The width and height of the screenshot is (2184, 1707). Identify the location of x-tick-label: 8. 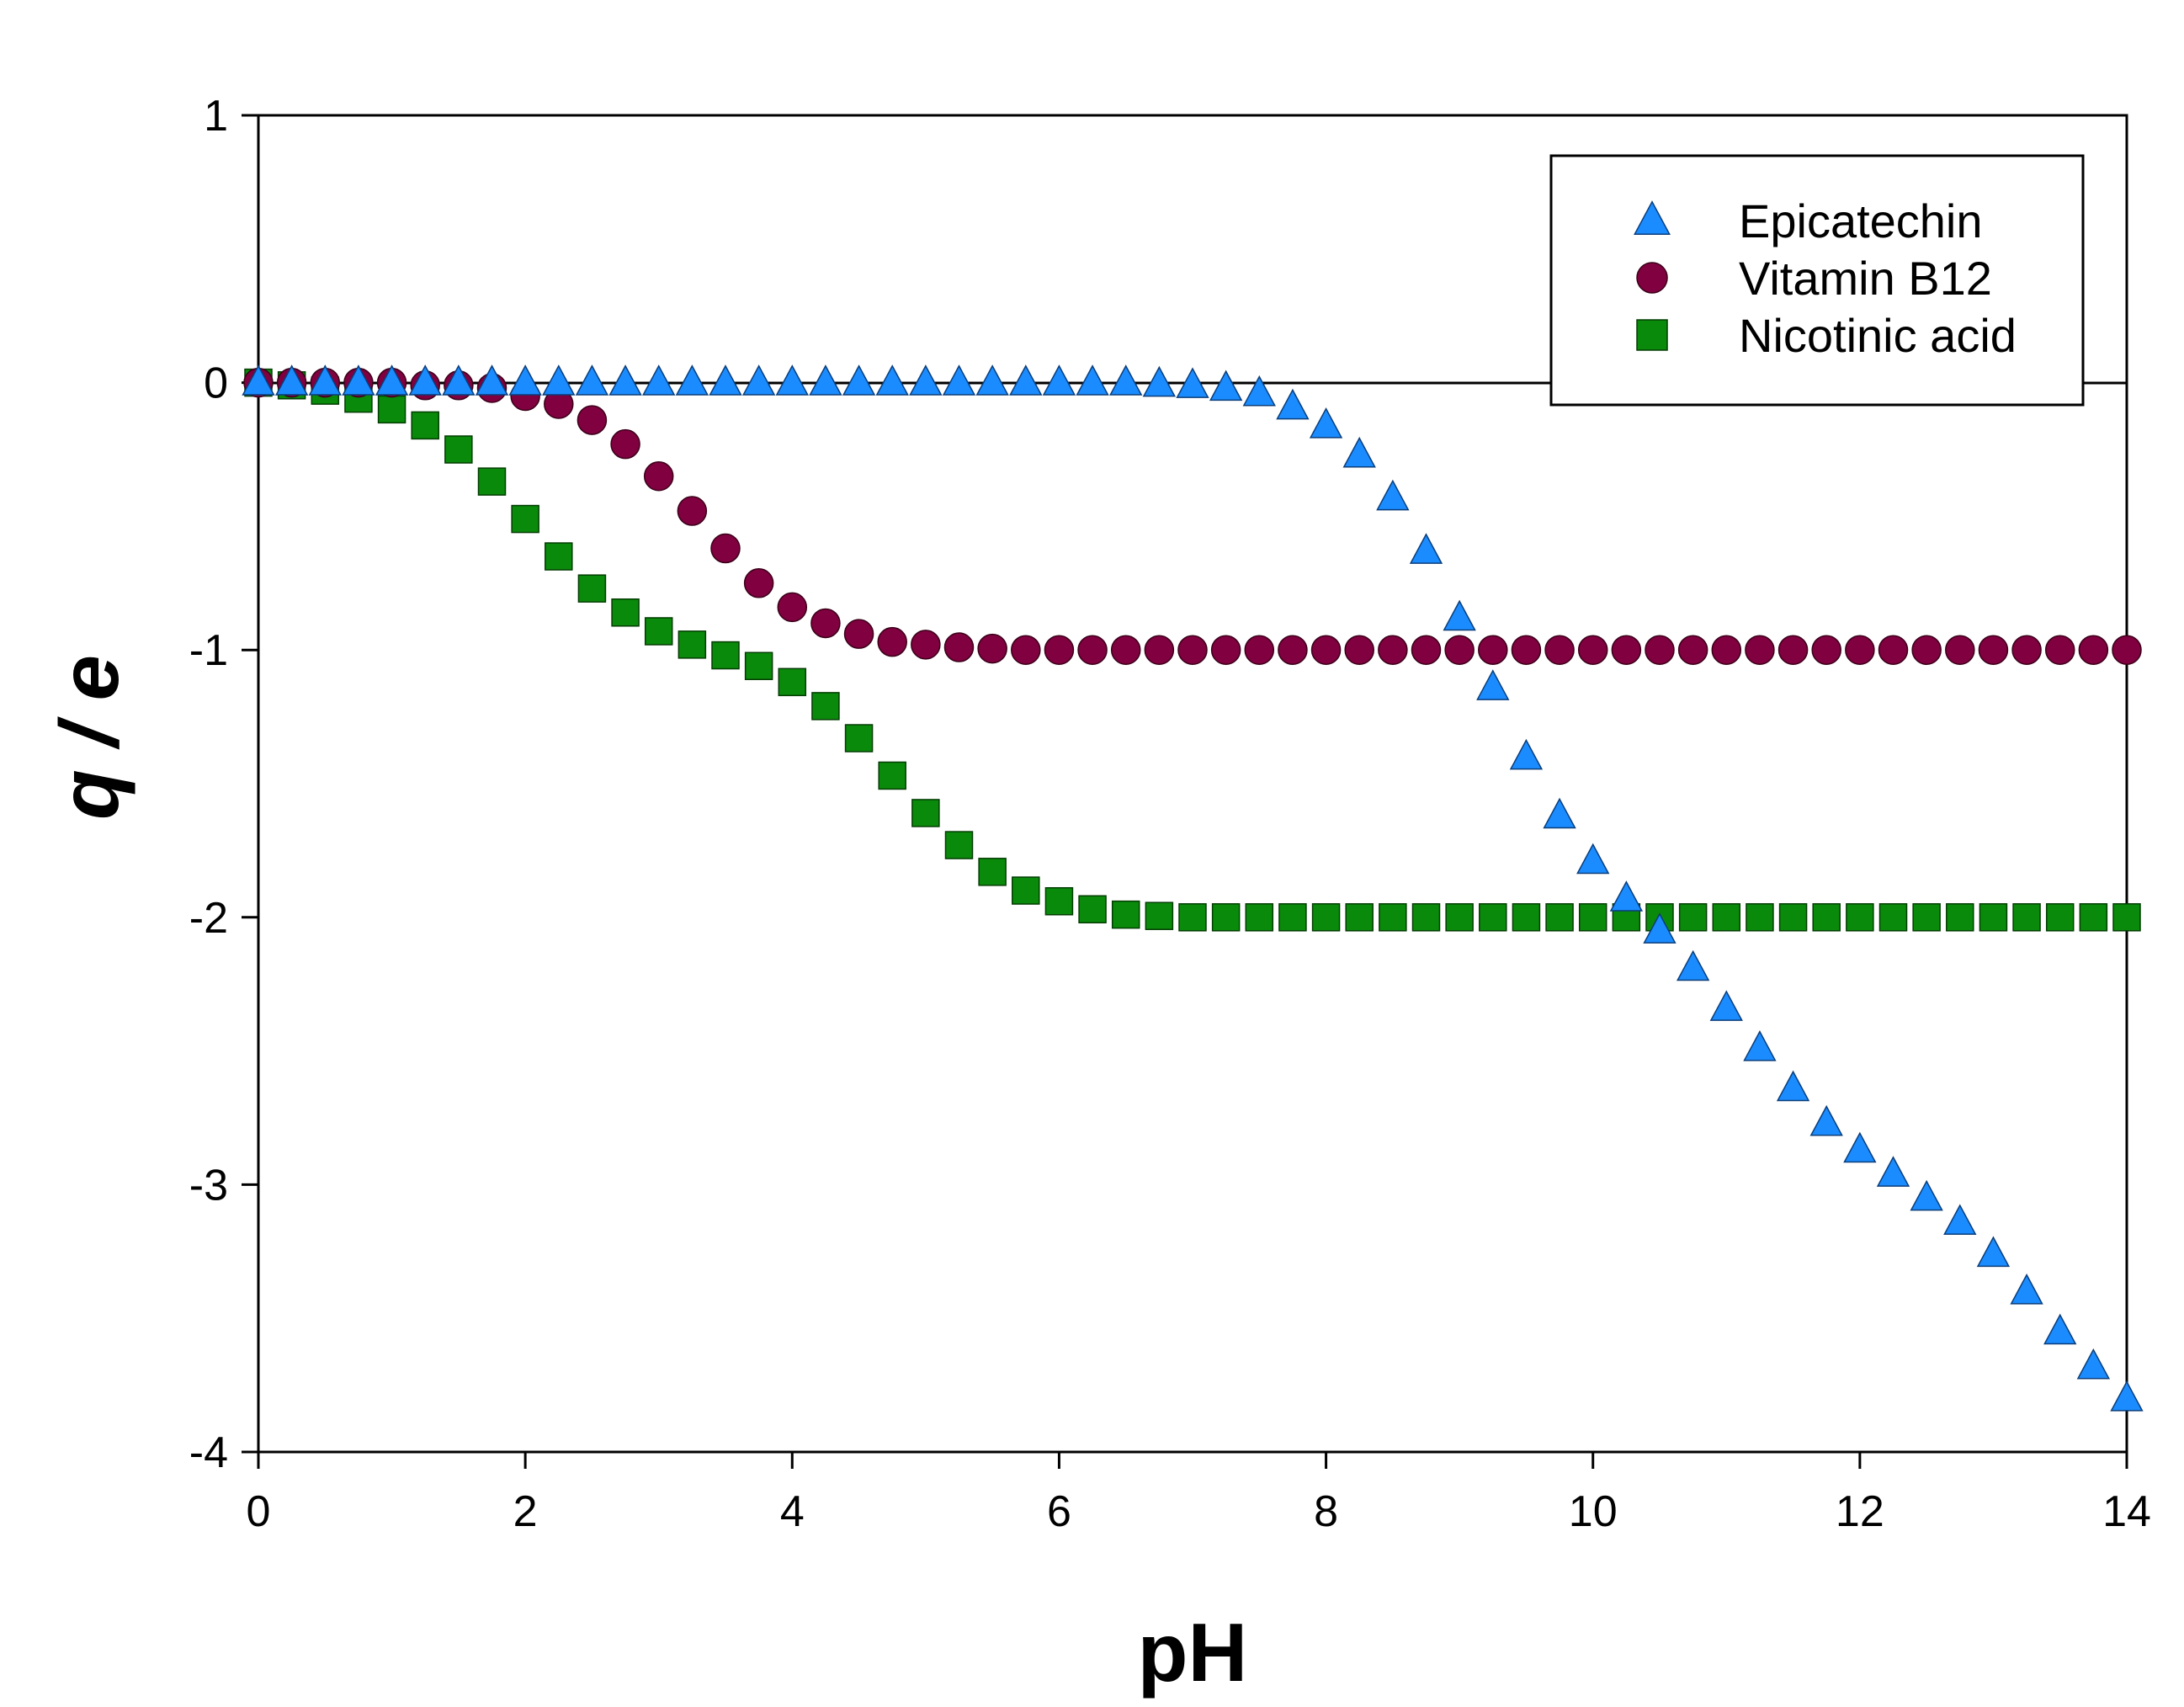
(1326, 1511).